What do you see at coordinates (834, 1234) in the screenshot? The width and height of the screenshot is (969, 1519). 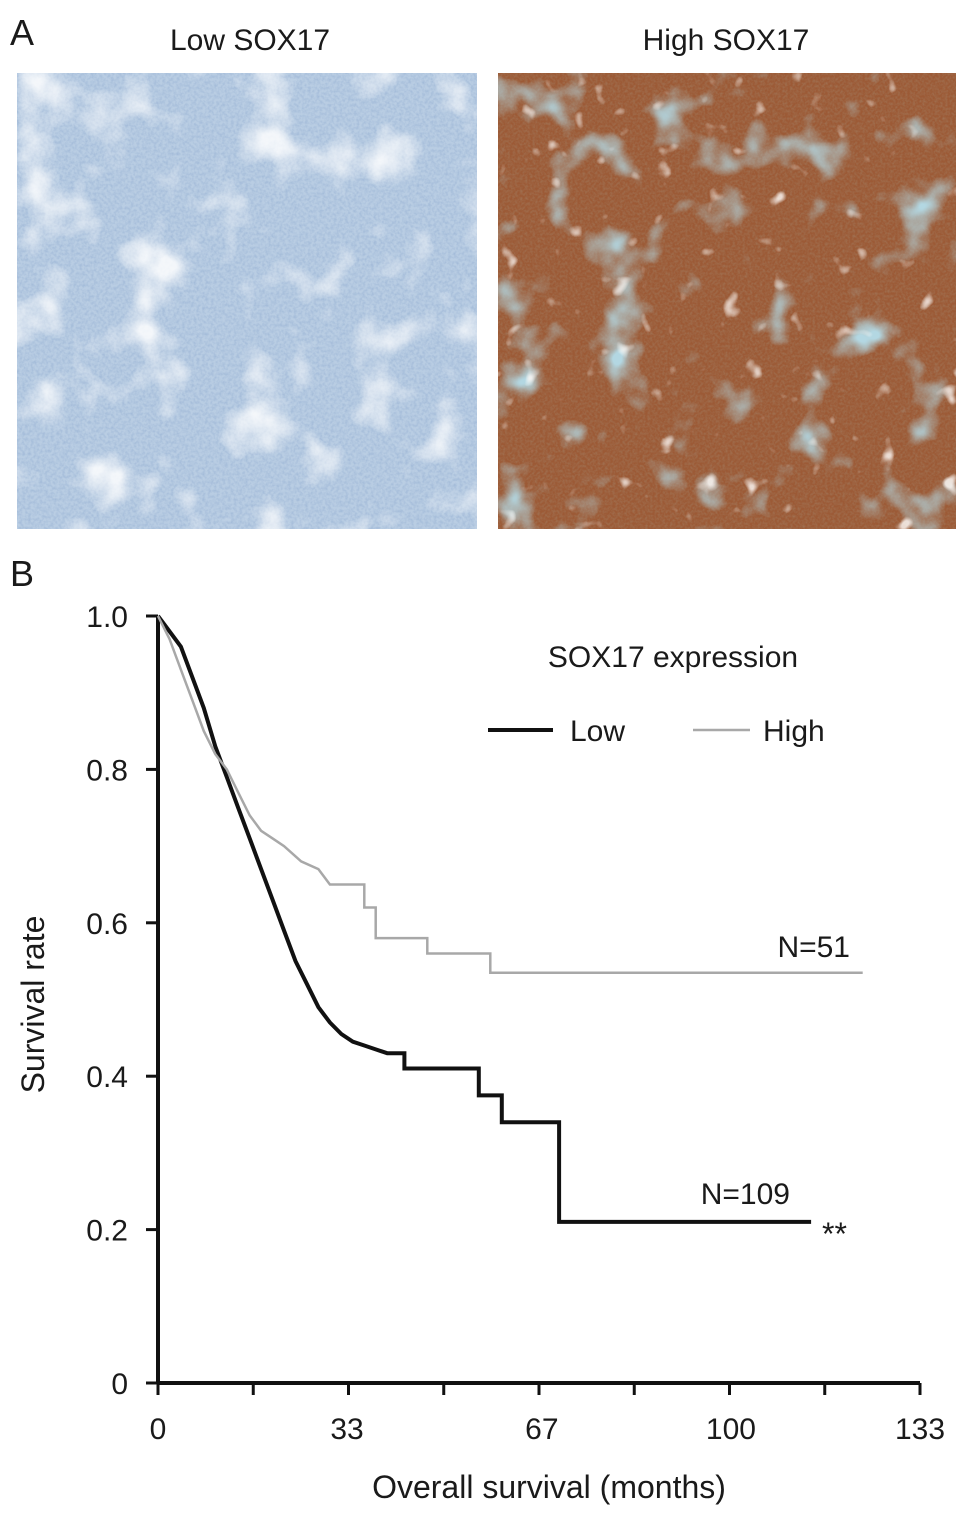 I see `significance-marker: **` at bounding box center [834, 1234].